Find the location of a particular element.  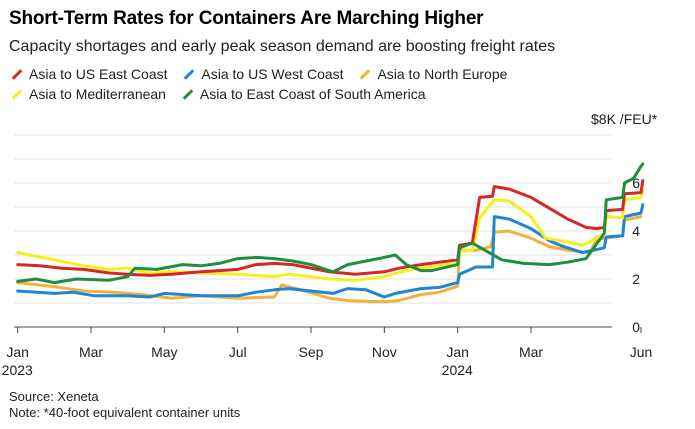

legend-label: Asia to US West Coast is located at coordinates (272, 74).